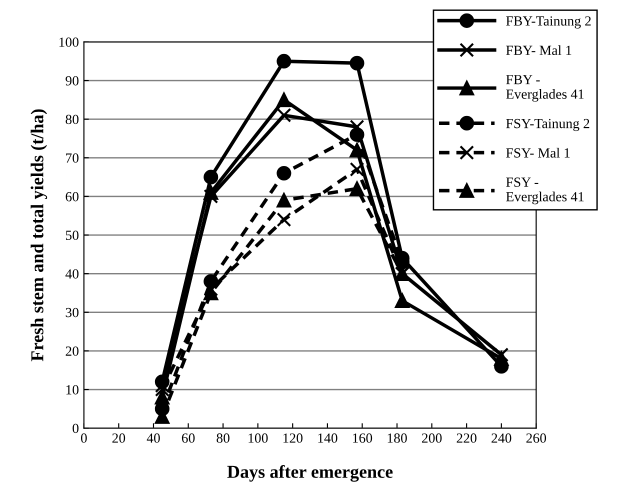  Describe the element at coordinates (75, 429) in the screenshot. I see `y-tick-label: 0` at that location.